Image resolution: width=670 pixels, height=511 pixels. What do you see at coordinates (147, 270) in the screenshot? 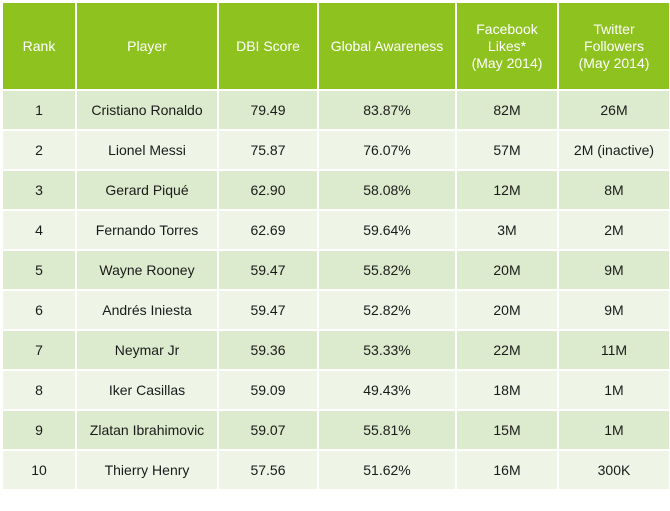
I see `cell-player: Wayne Rooney` at bounding box center [147, 270].